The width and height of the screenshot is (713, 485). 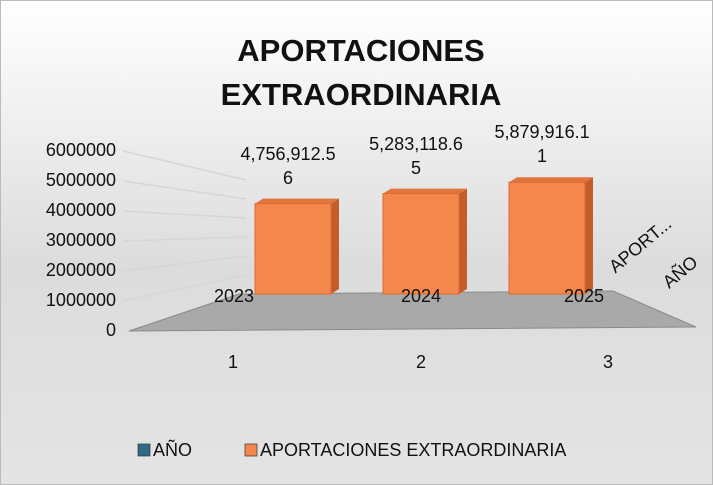 I want to click on data-label: 2023, so click(x=234, y=296).